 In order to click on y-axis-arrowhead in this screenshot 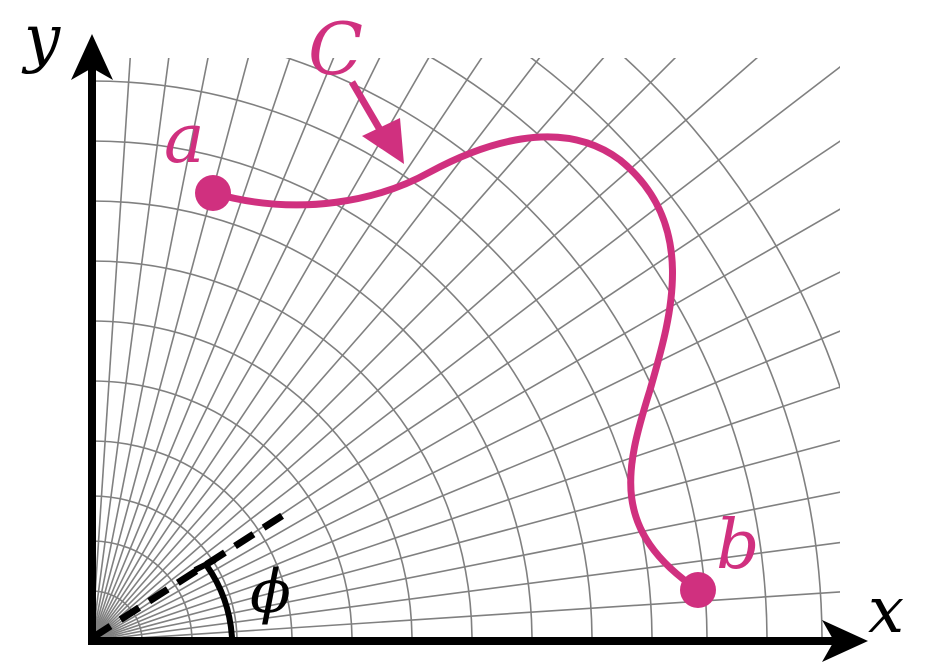, I will do `click(92, 57)`.